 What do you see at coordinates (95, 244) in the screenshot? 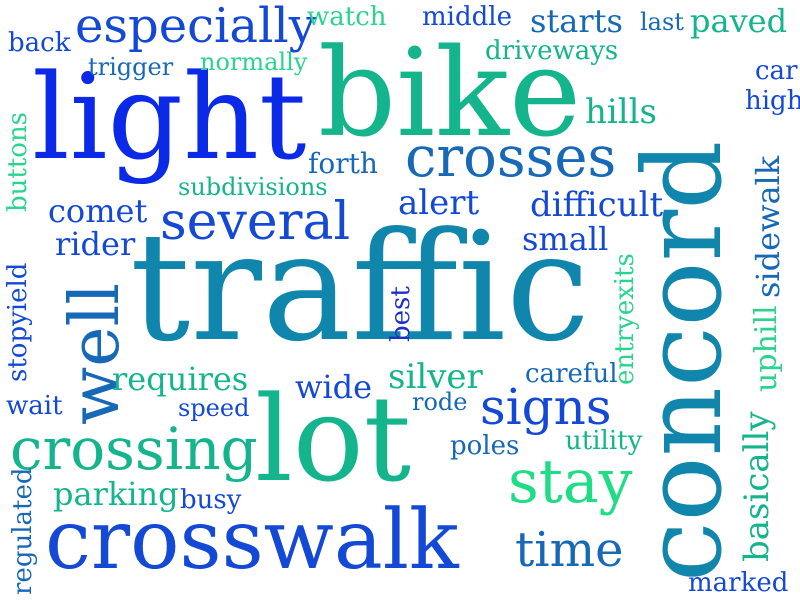
I see `word-rider: rider` at bounding box center [95, 244].